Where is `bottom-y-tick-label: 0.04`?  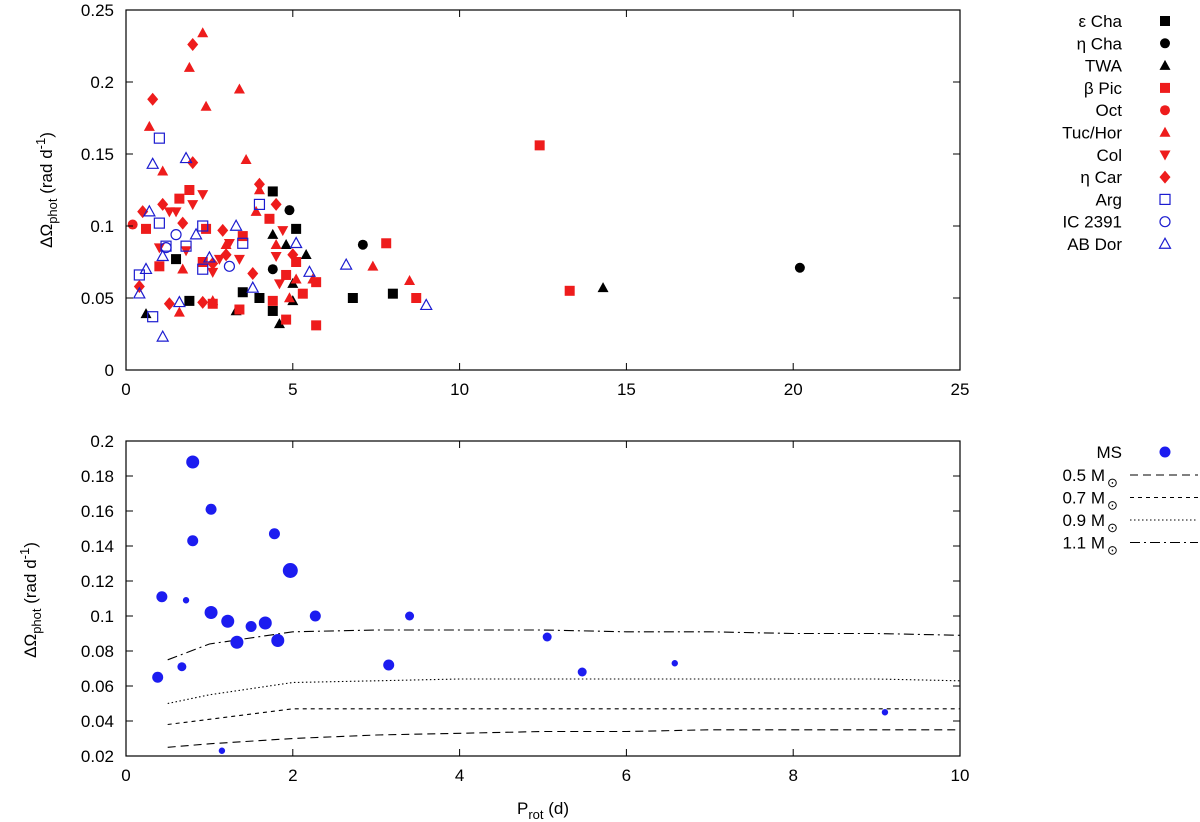 bottom-y-tick-label: 0.04 is located at coordinates (97, 721).